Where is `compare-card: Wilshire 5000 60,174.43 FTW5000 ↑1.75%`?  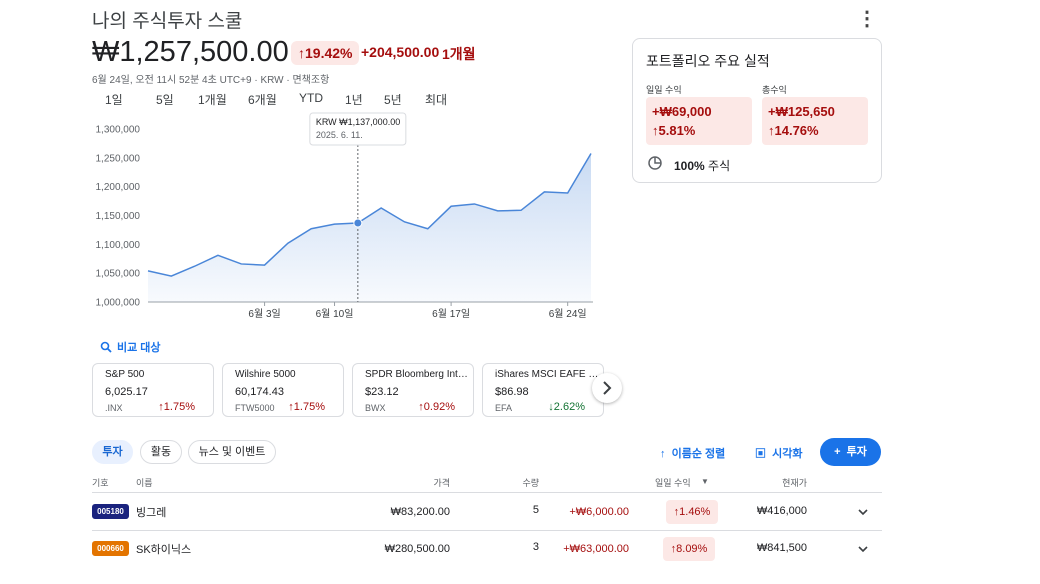 compare-card: Wilshire 5000 60,174.43 FTW5000 ↑1.75% is located at coordinates (283, 390).